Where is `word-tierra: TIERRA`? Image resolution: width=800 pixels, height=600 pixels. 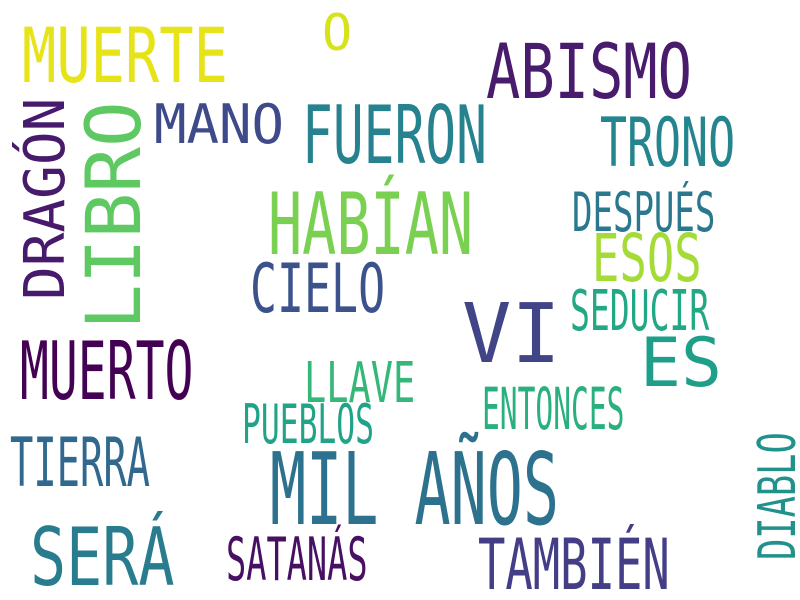
word-tierra: TIERRA is located at coordinates (80, 463).